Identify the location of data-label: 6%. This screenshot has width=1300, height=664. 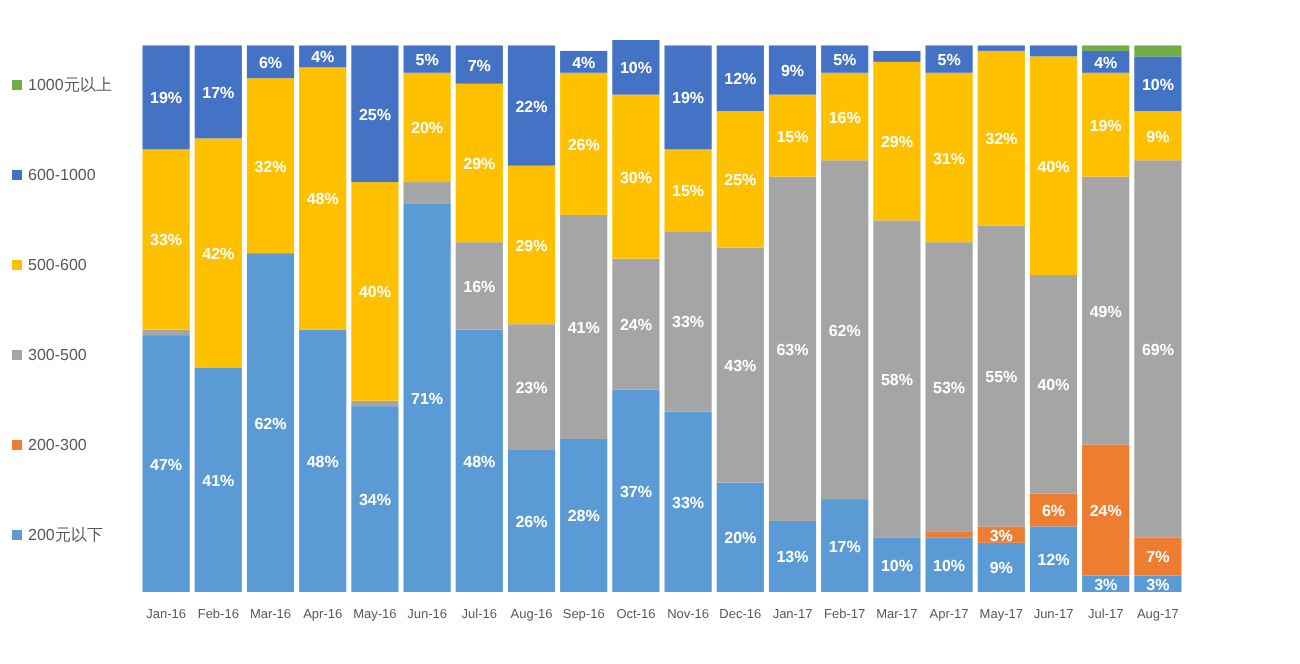
(1053, 511).